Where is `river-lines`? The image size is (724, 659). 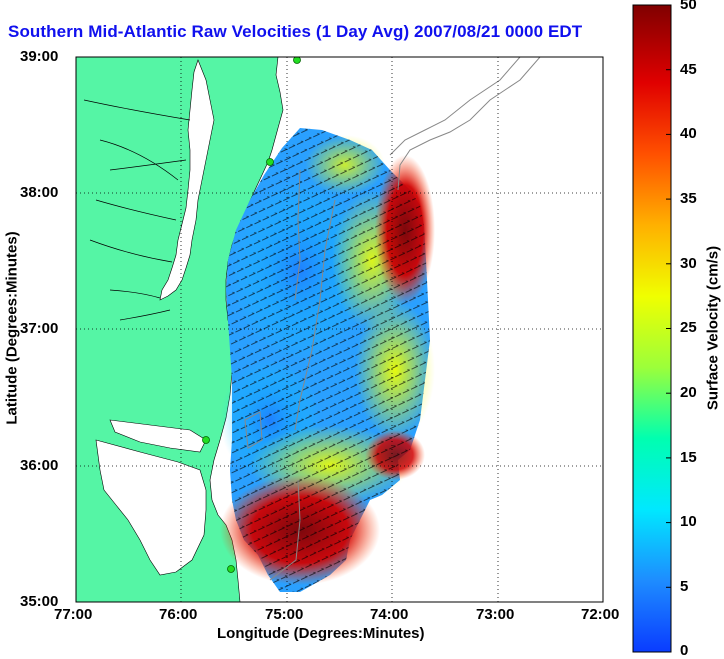 river-lines is located at coordinates (137, 210).